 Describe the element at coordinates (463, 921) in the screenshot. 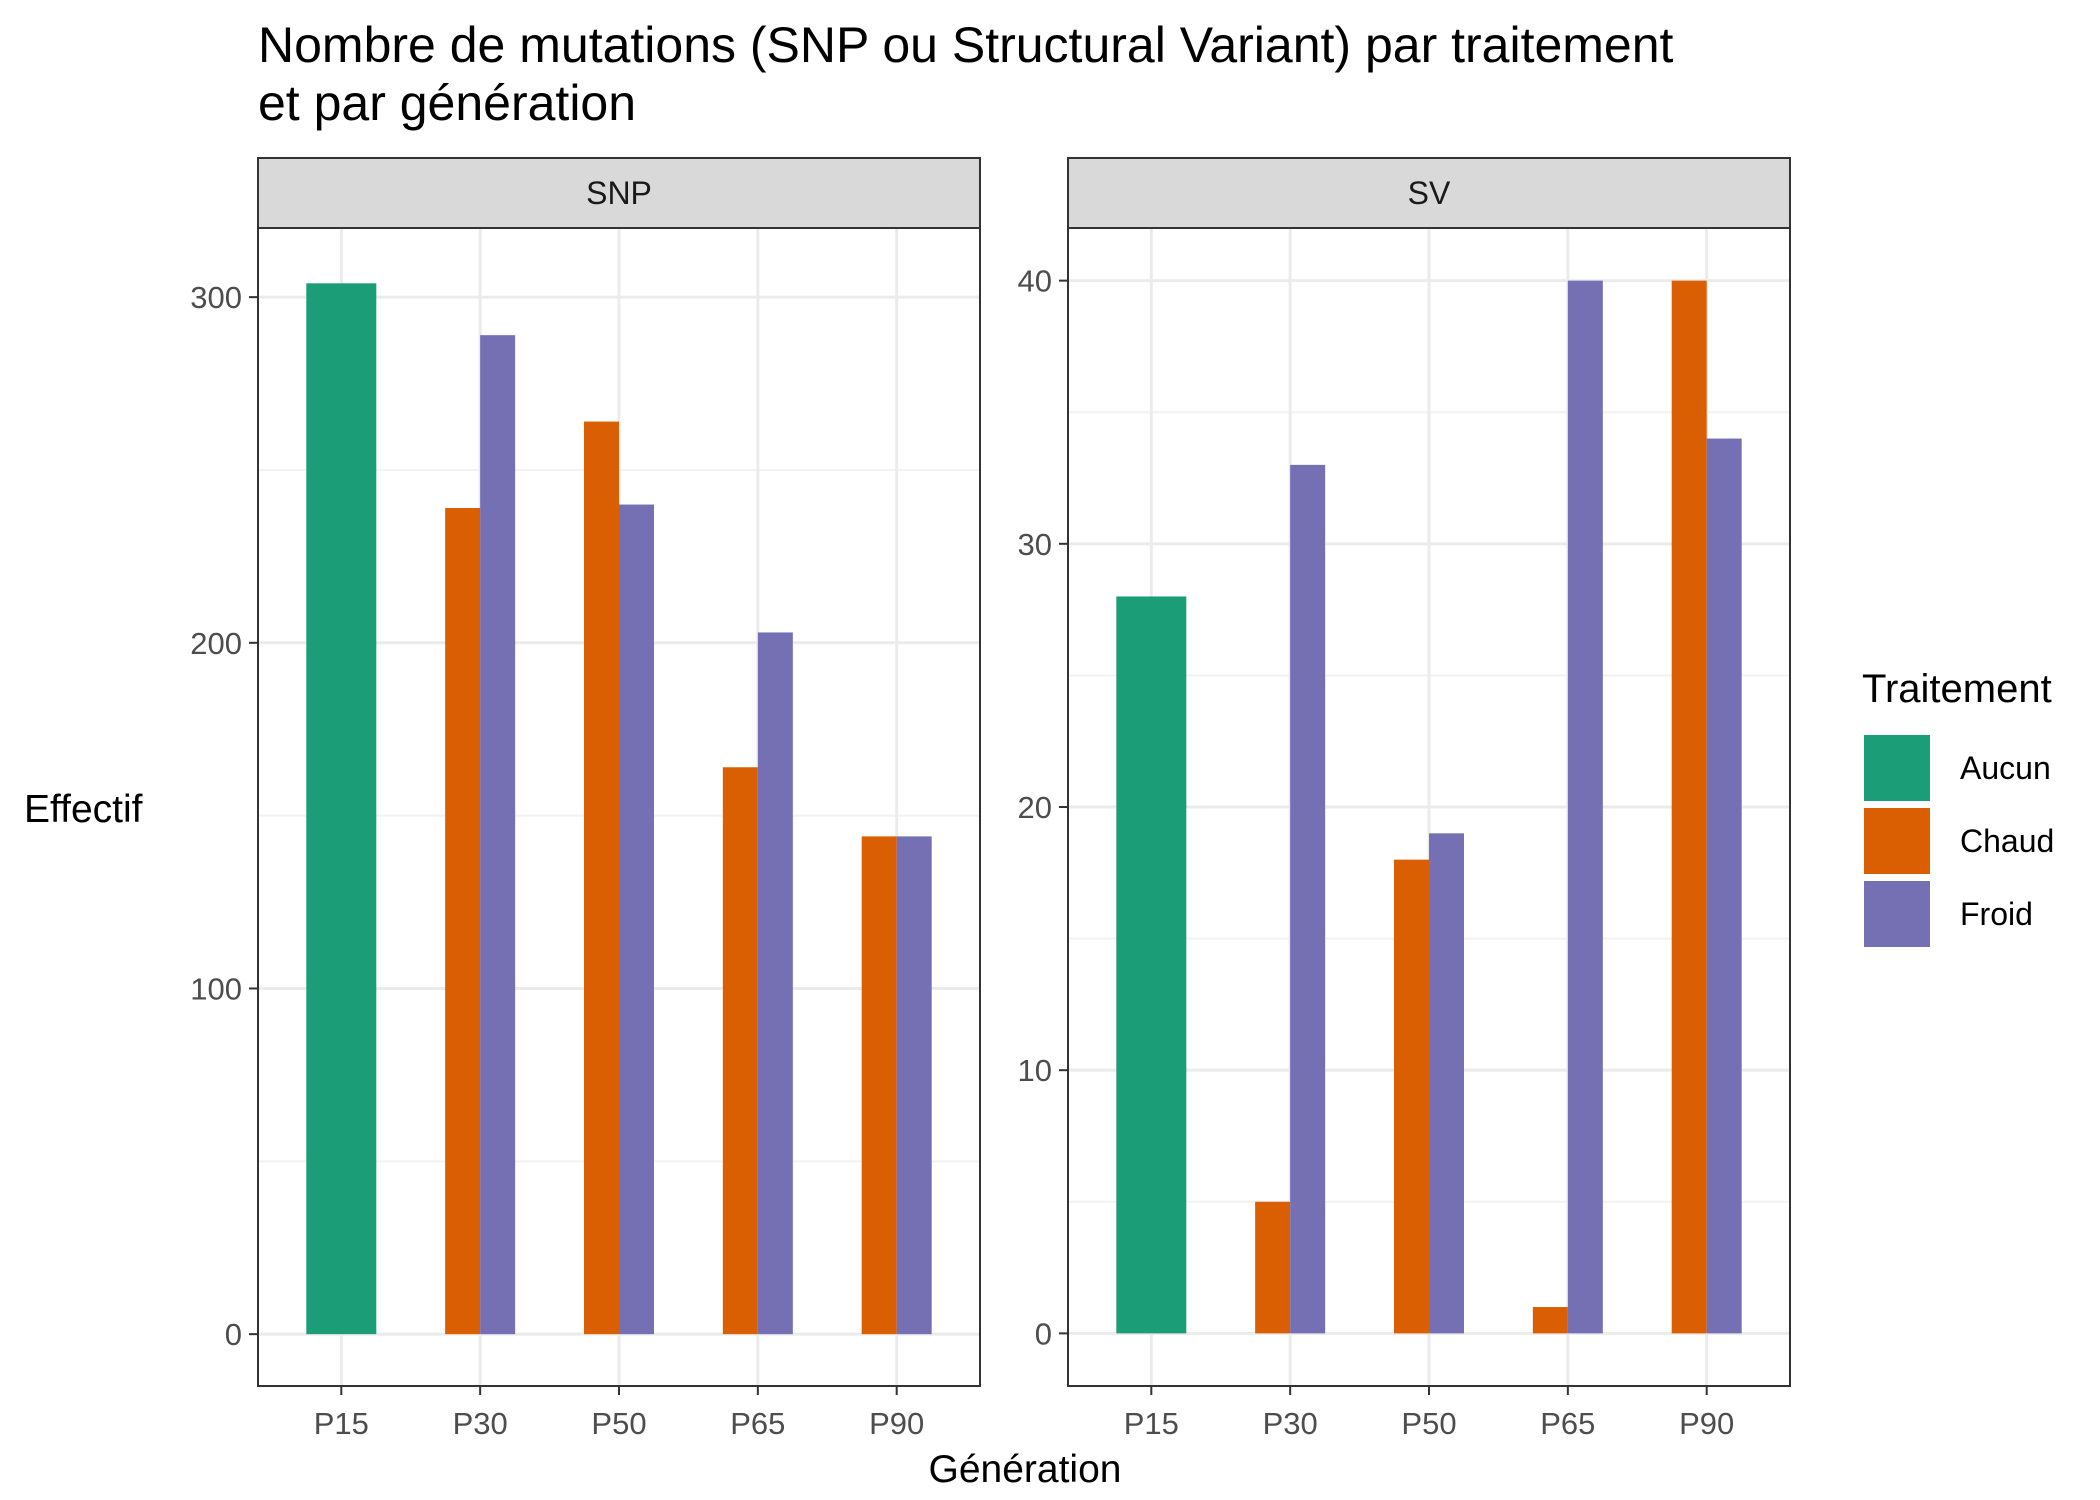

I see `bar-snp-p30-chaud` at that location.